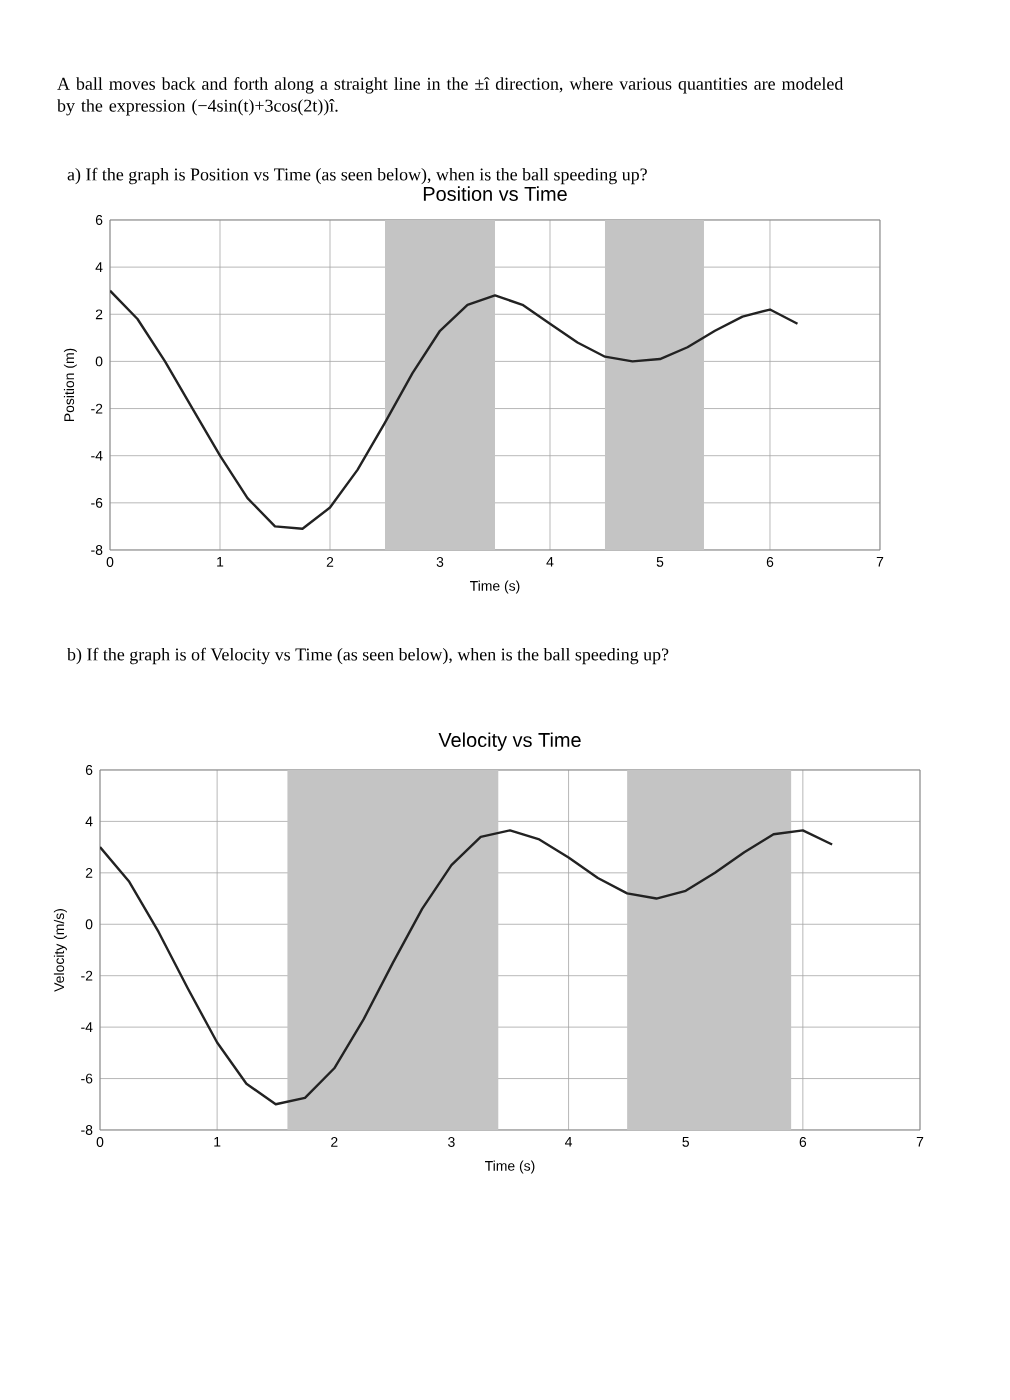  Describe the element at coordinates (509, 741) in the screenshot. I see `chart-title: Velocity vs Time` at that location.